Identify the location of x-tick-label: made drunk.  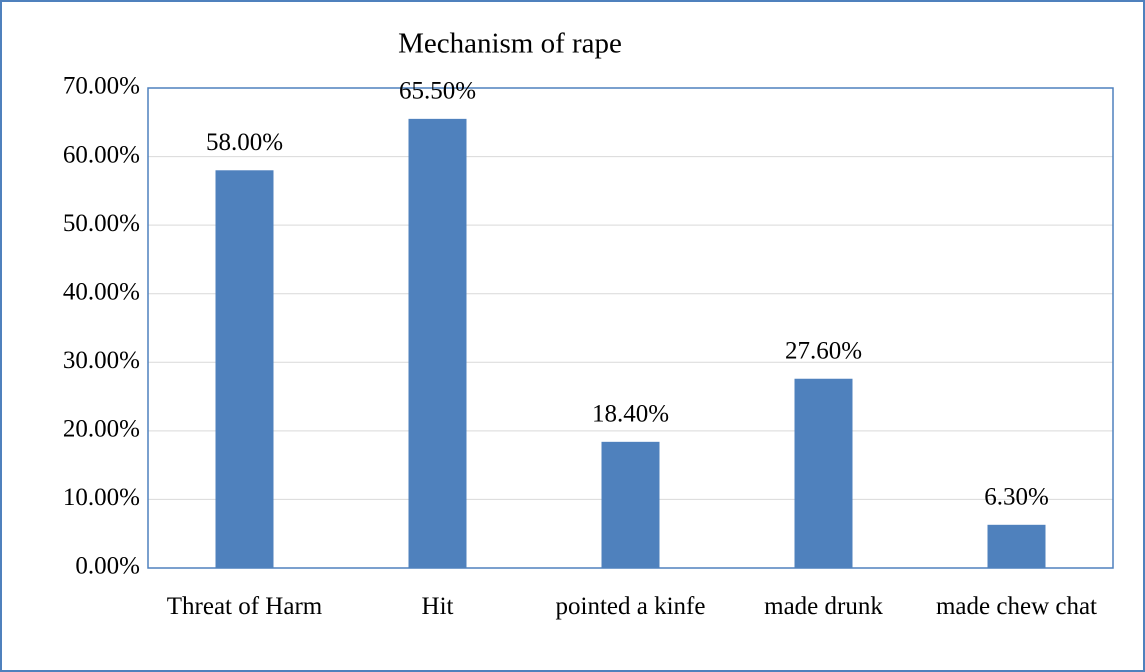
(823, 606).